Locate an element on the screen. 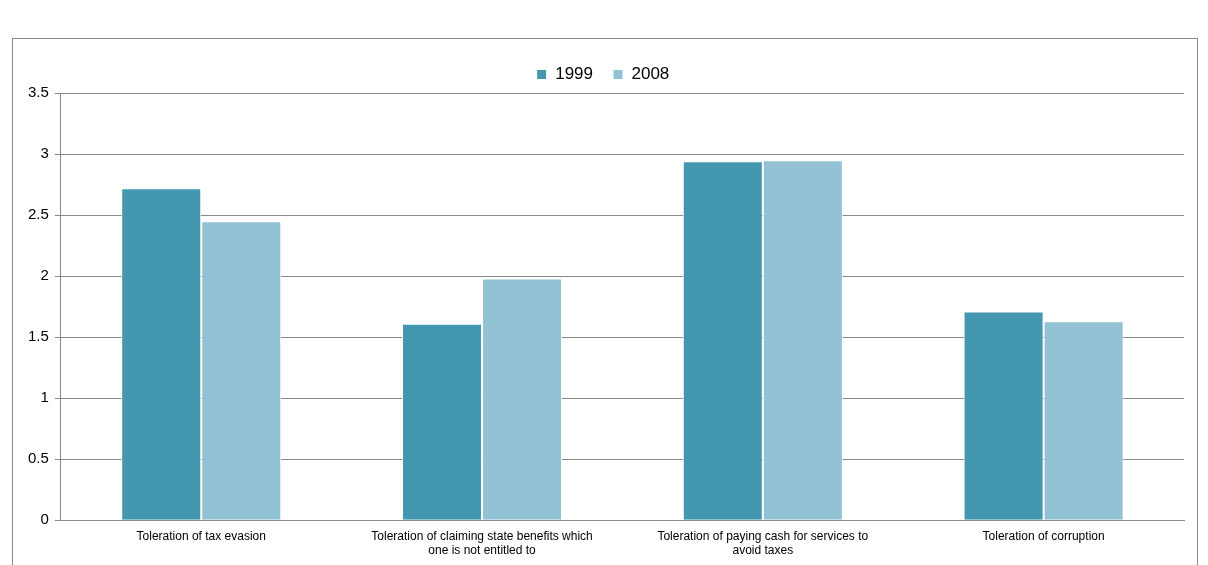 This screenshot has width=1208, height=565. y-tick-label: 0 is located at coordinates (44, 519).